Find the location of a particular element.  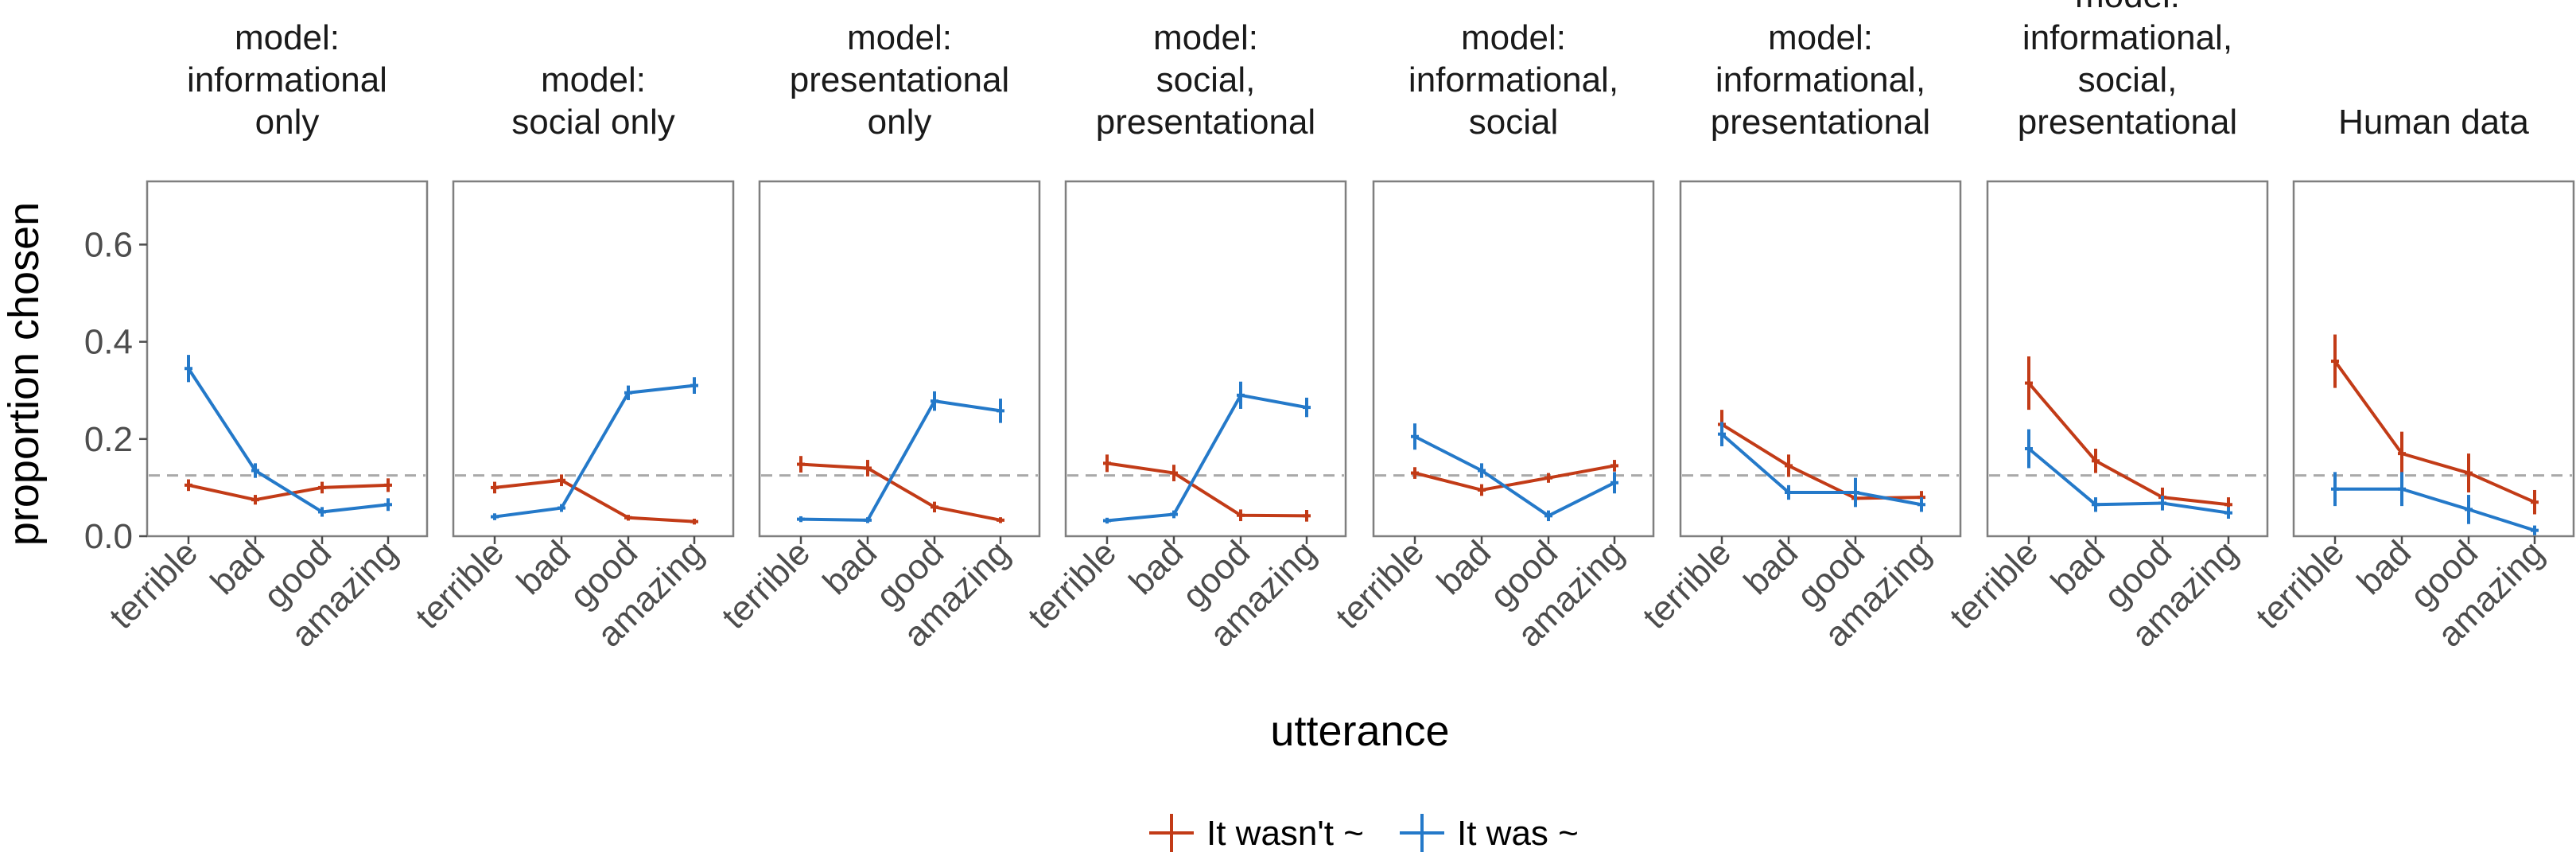

facet-title-line: social is located at coordinates (1514, 122).